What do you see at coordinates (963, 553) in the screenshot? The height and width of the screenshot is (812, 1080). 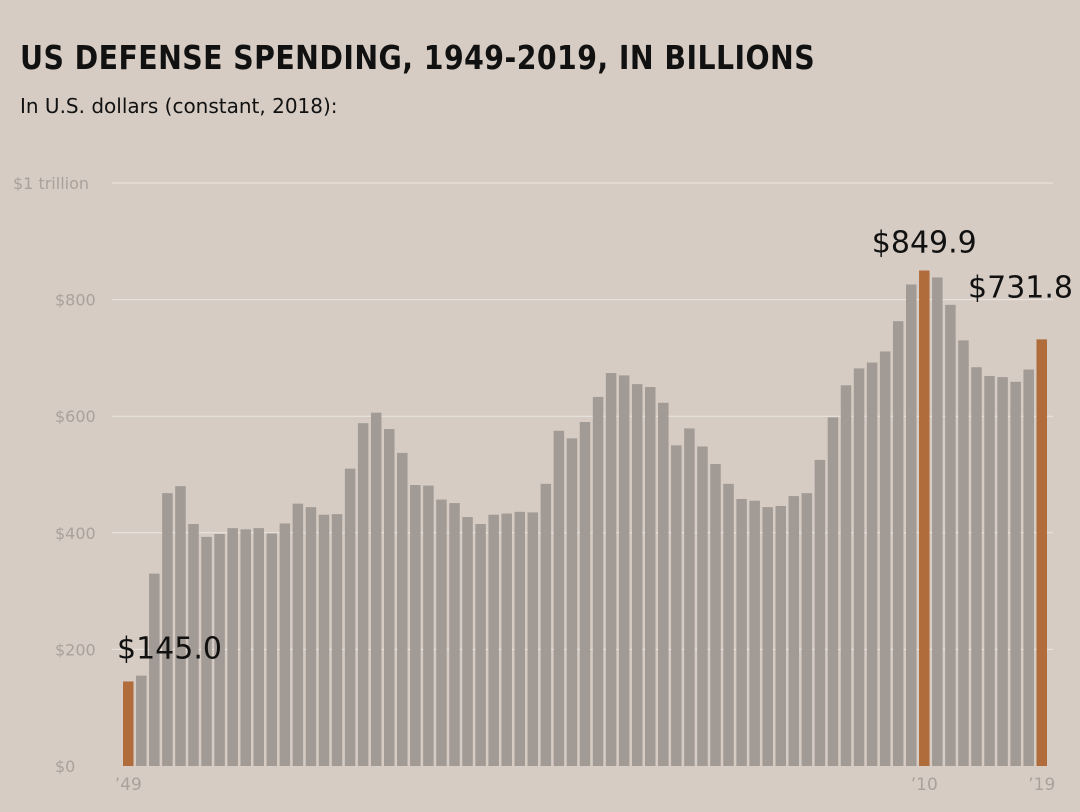 I see `bar-2013` at bounding box center [963, 553].